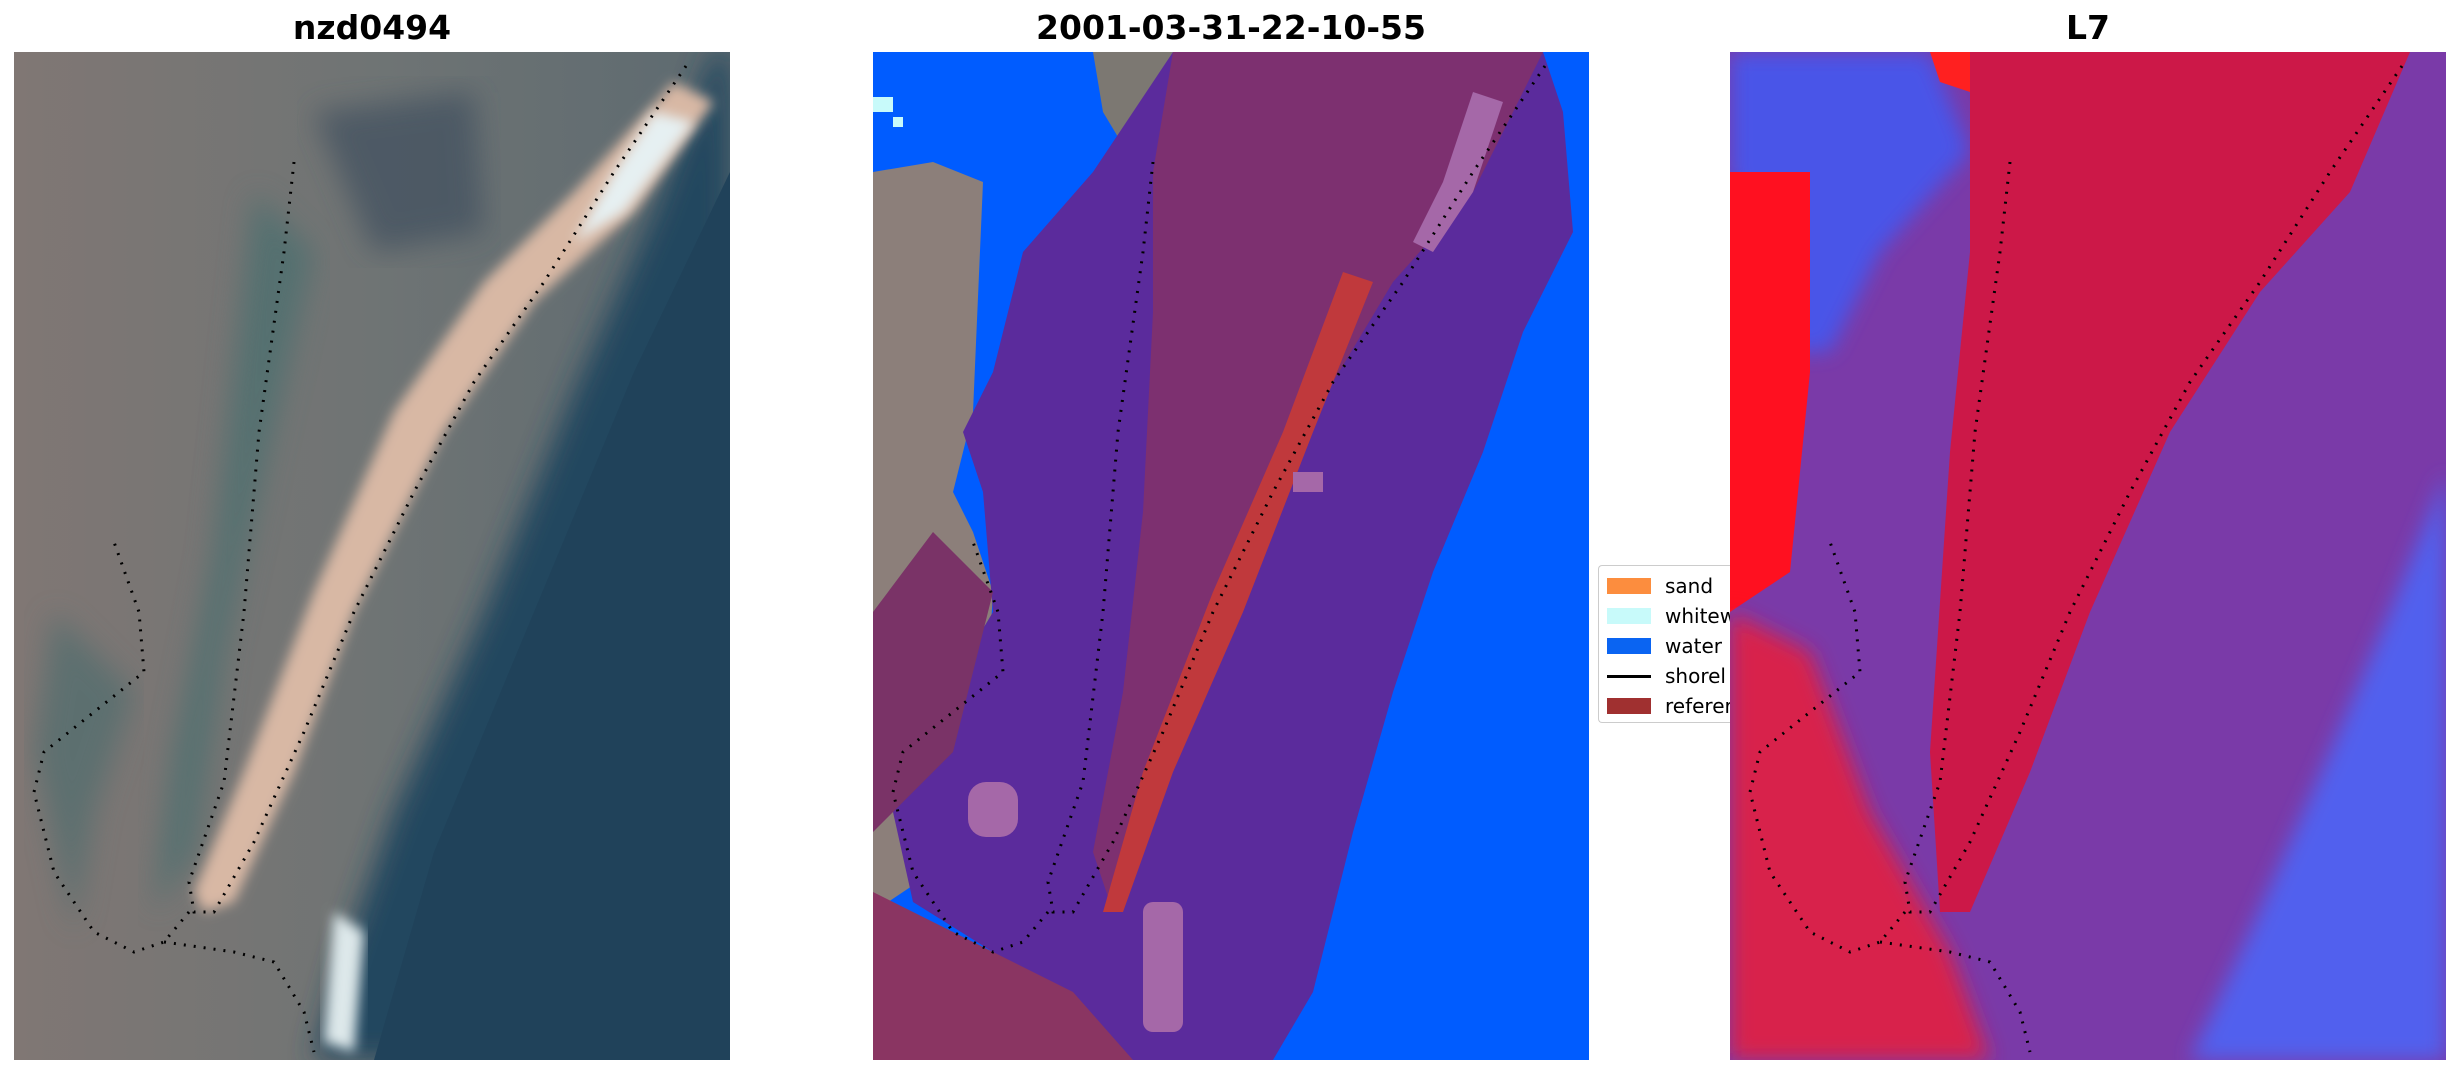 The height and width of the screenshot is (1074, 2460). Describe the element at coordinates (1697, 706) in the screenshot. I see `legend-label: referer` at that location.